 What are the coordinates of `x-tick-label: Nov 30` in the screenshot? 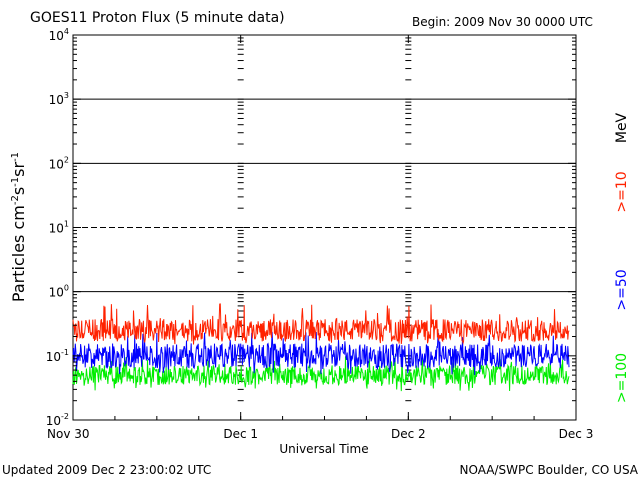 It's located at (68, 434).